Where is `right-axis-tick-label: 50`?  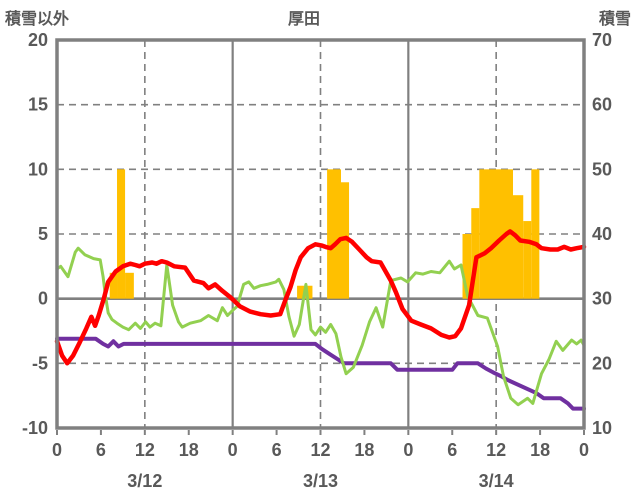 right-axis-tick-label: 50 is located at coordinates (602, 169).